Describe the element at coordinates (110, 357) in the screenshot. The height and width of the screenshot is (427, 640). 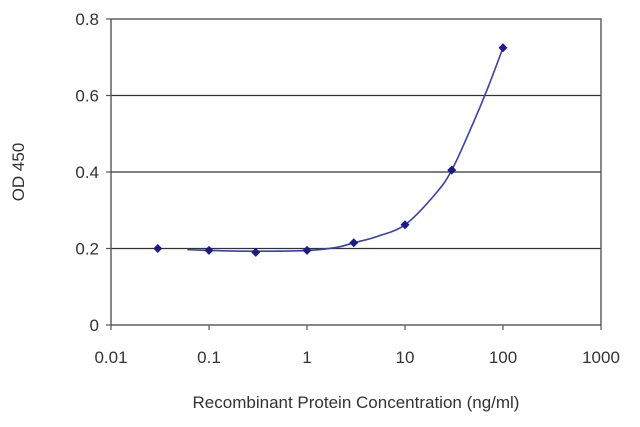
I see `x-tick-label: 0.01` at that location.